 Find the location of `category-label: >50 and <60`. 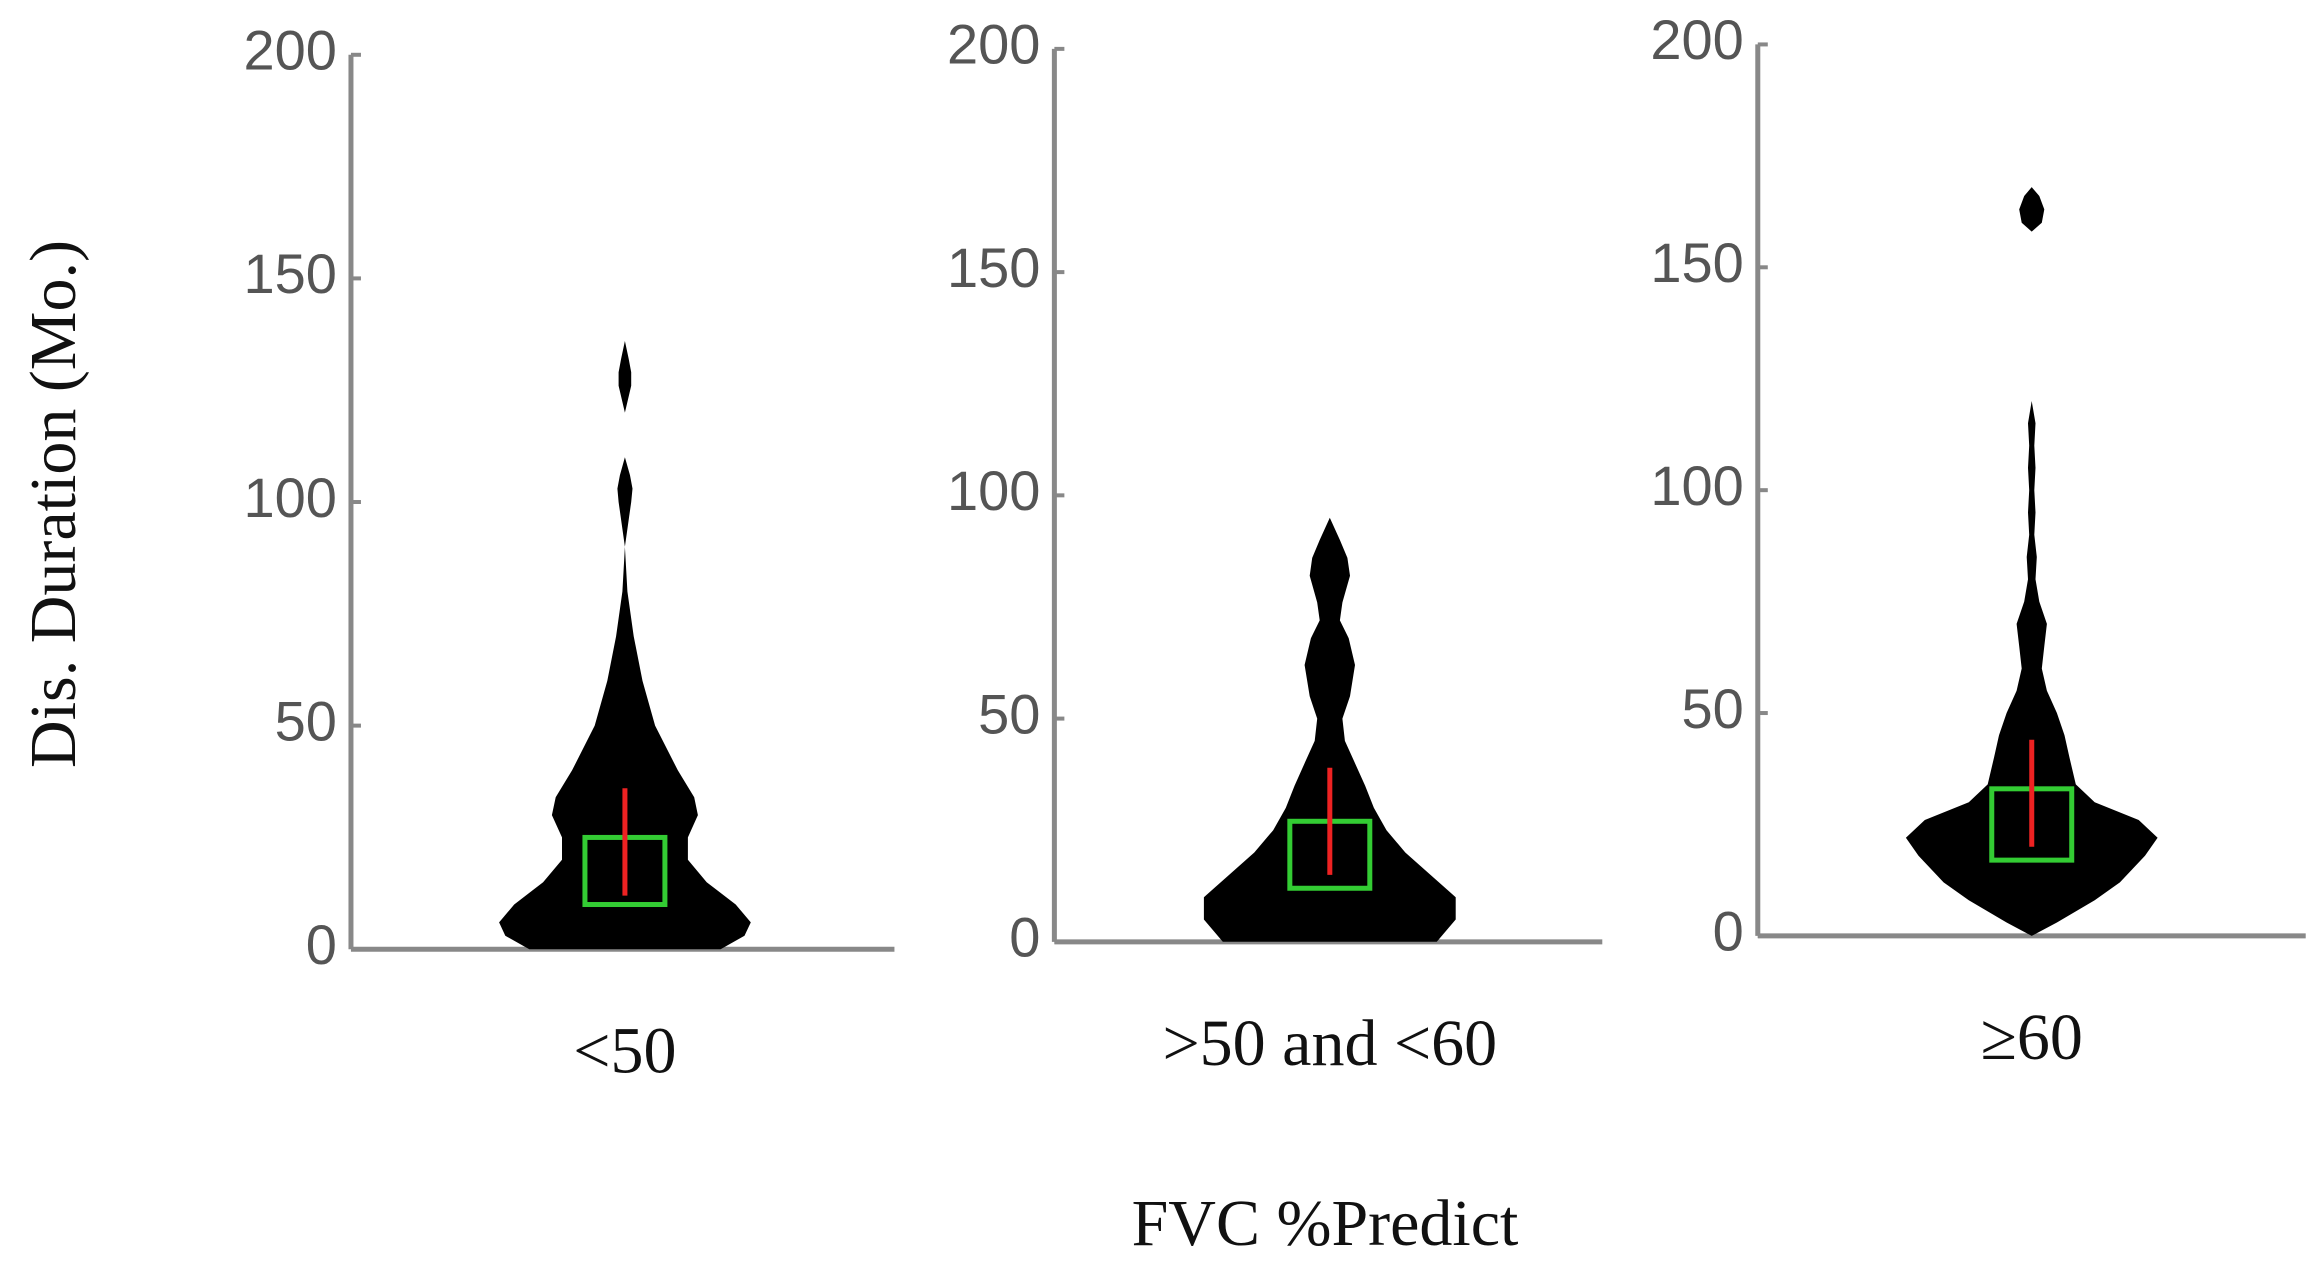

category-label: >50 and <60 is located at coordinates (1329, 1043).